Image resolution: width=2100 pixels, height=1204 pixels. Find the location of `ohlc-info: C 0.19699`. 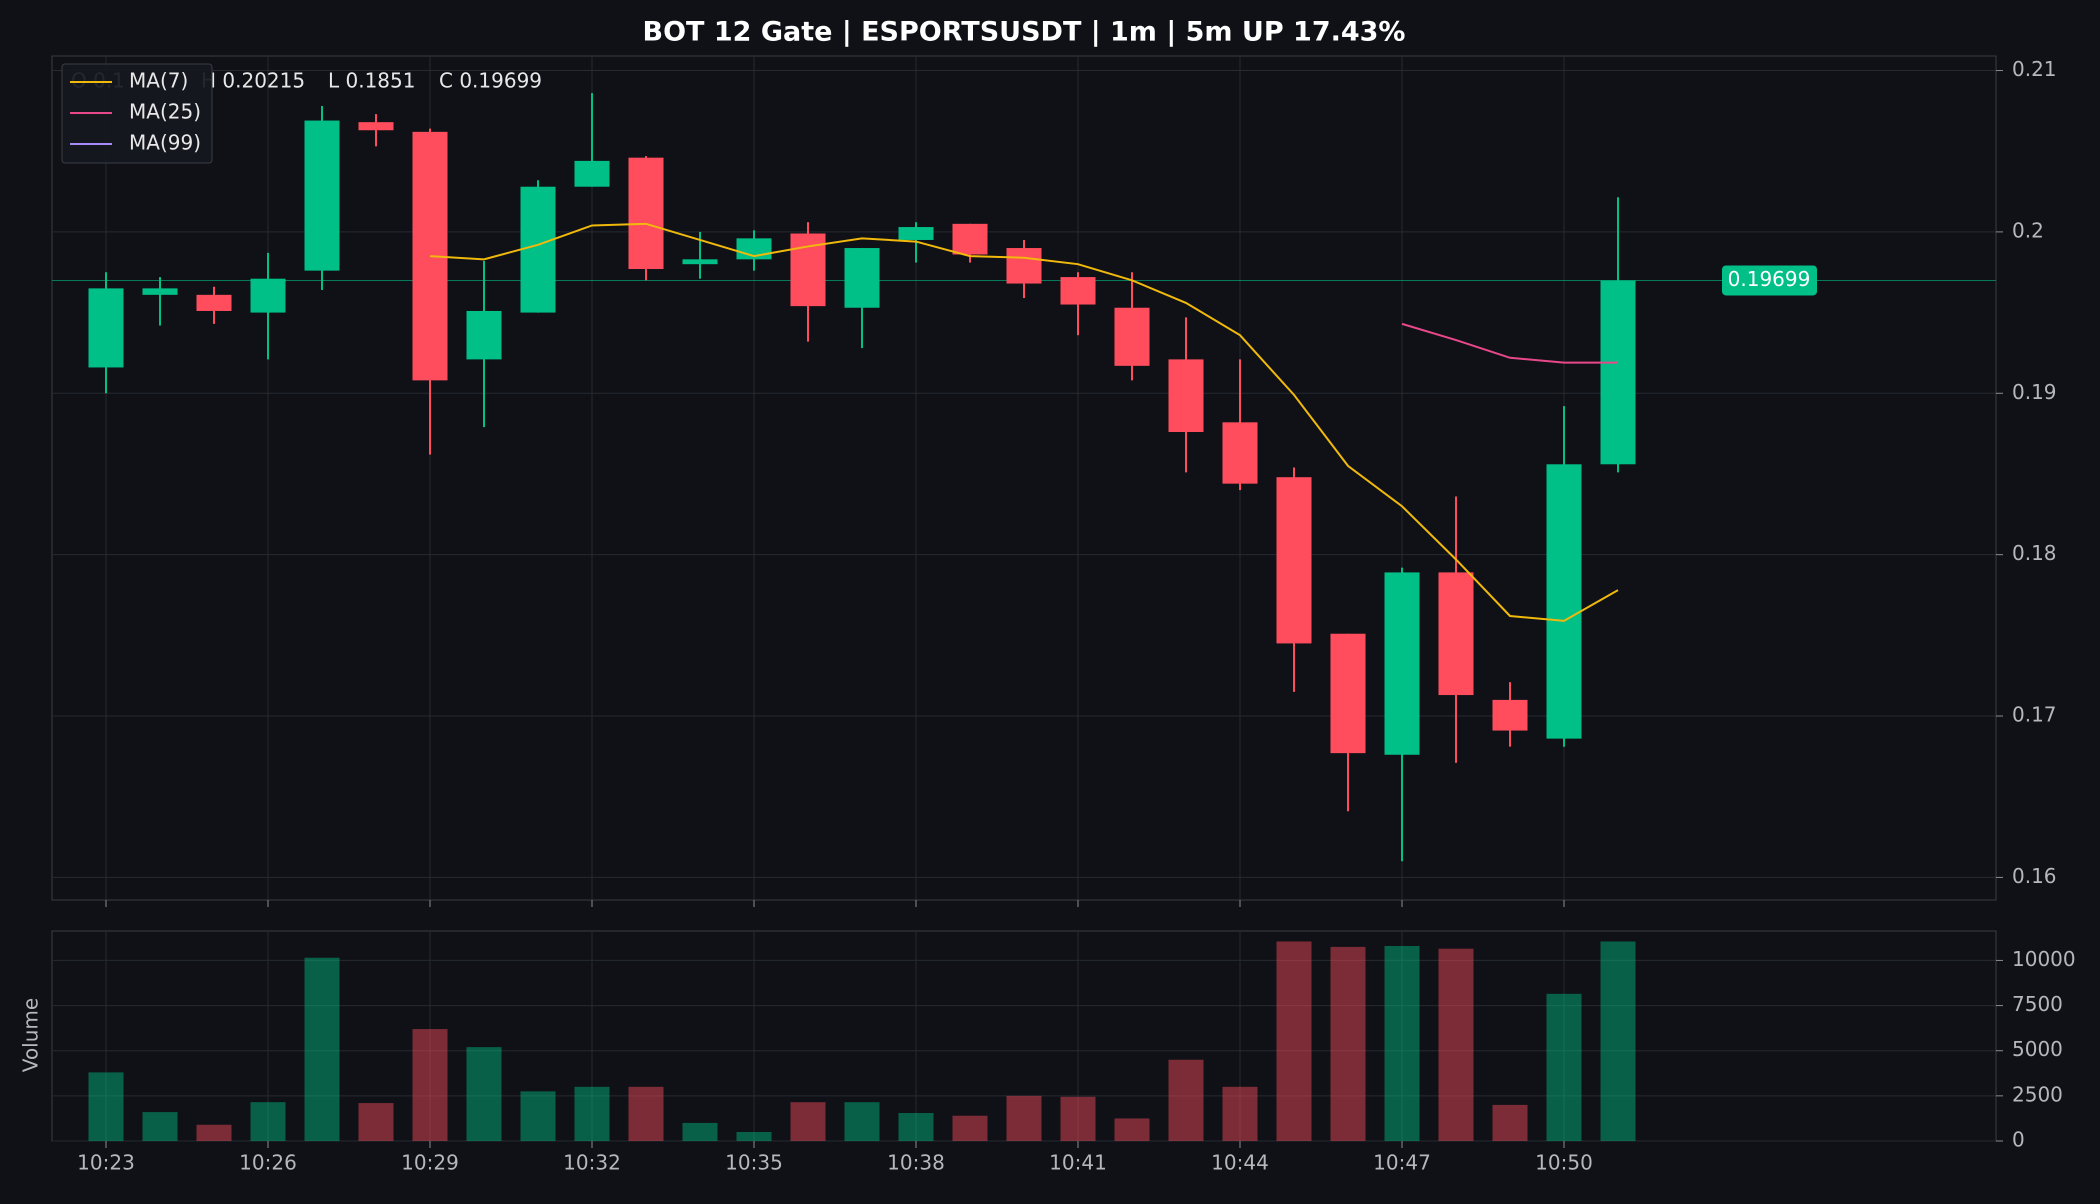

ohlc-info: C 0.19699 is located at coordinates (490, 81).